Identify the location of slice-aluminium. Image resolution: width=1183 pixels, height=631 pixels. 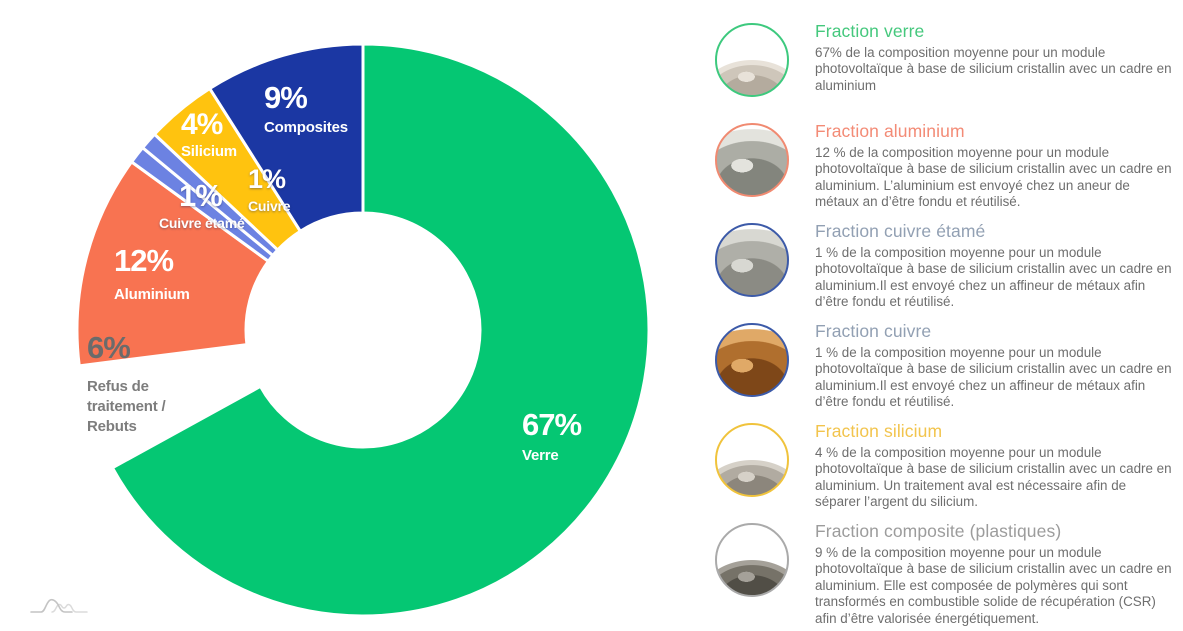
(173, 263).